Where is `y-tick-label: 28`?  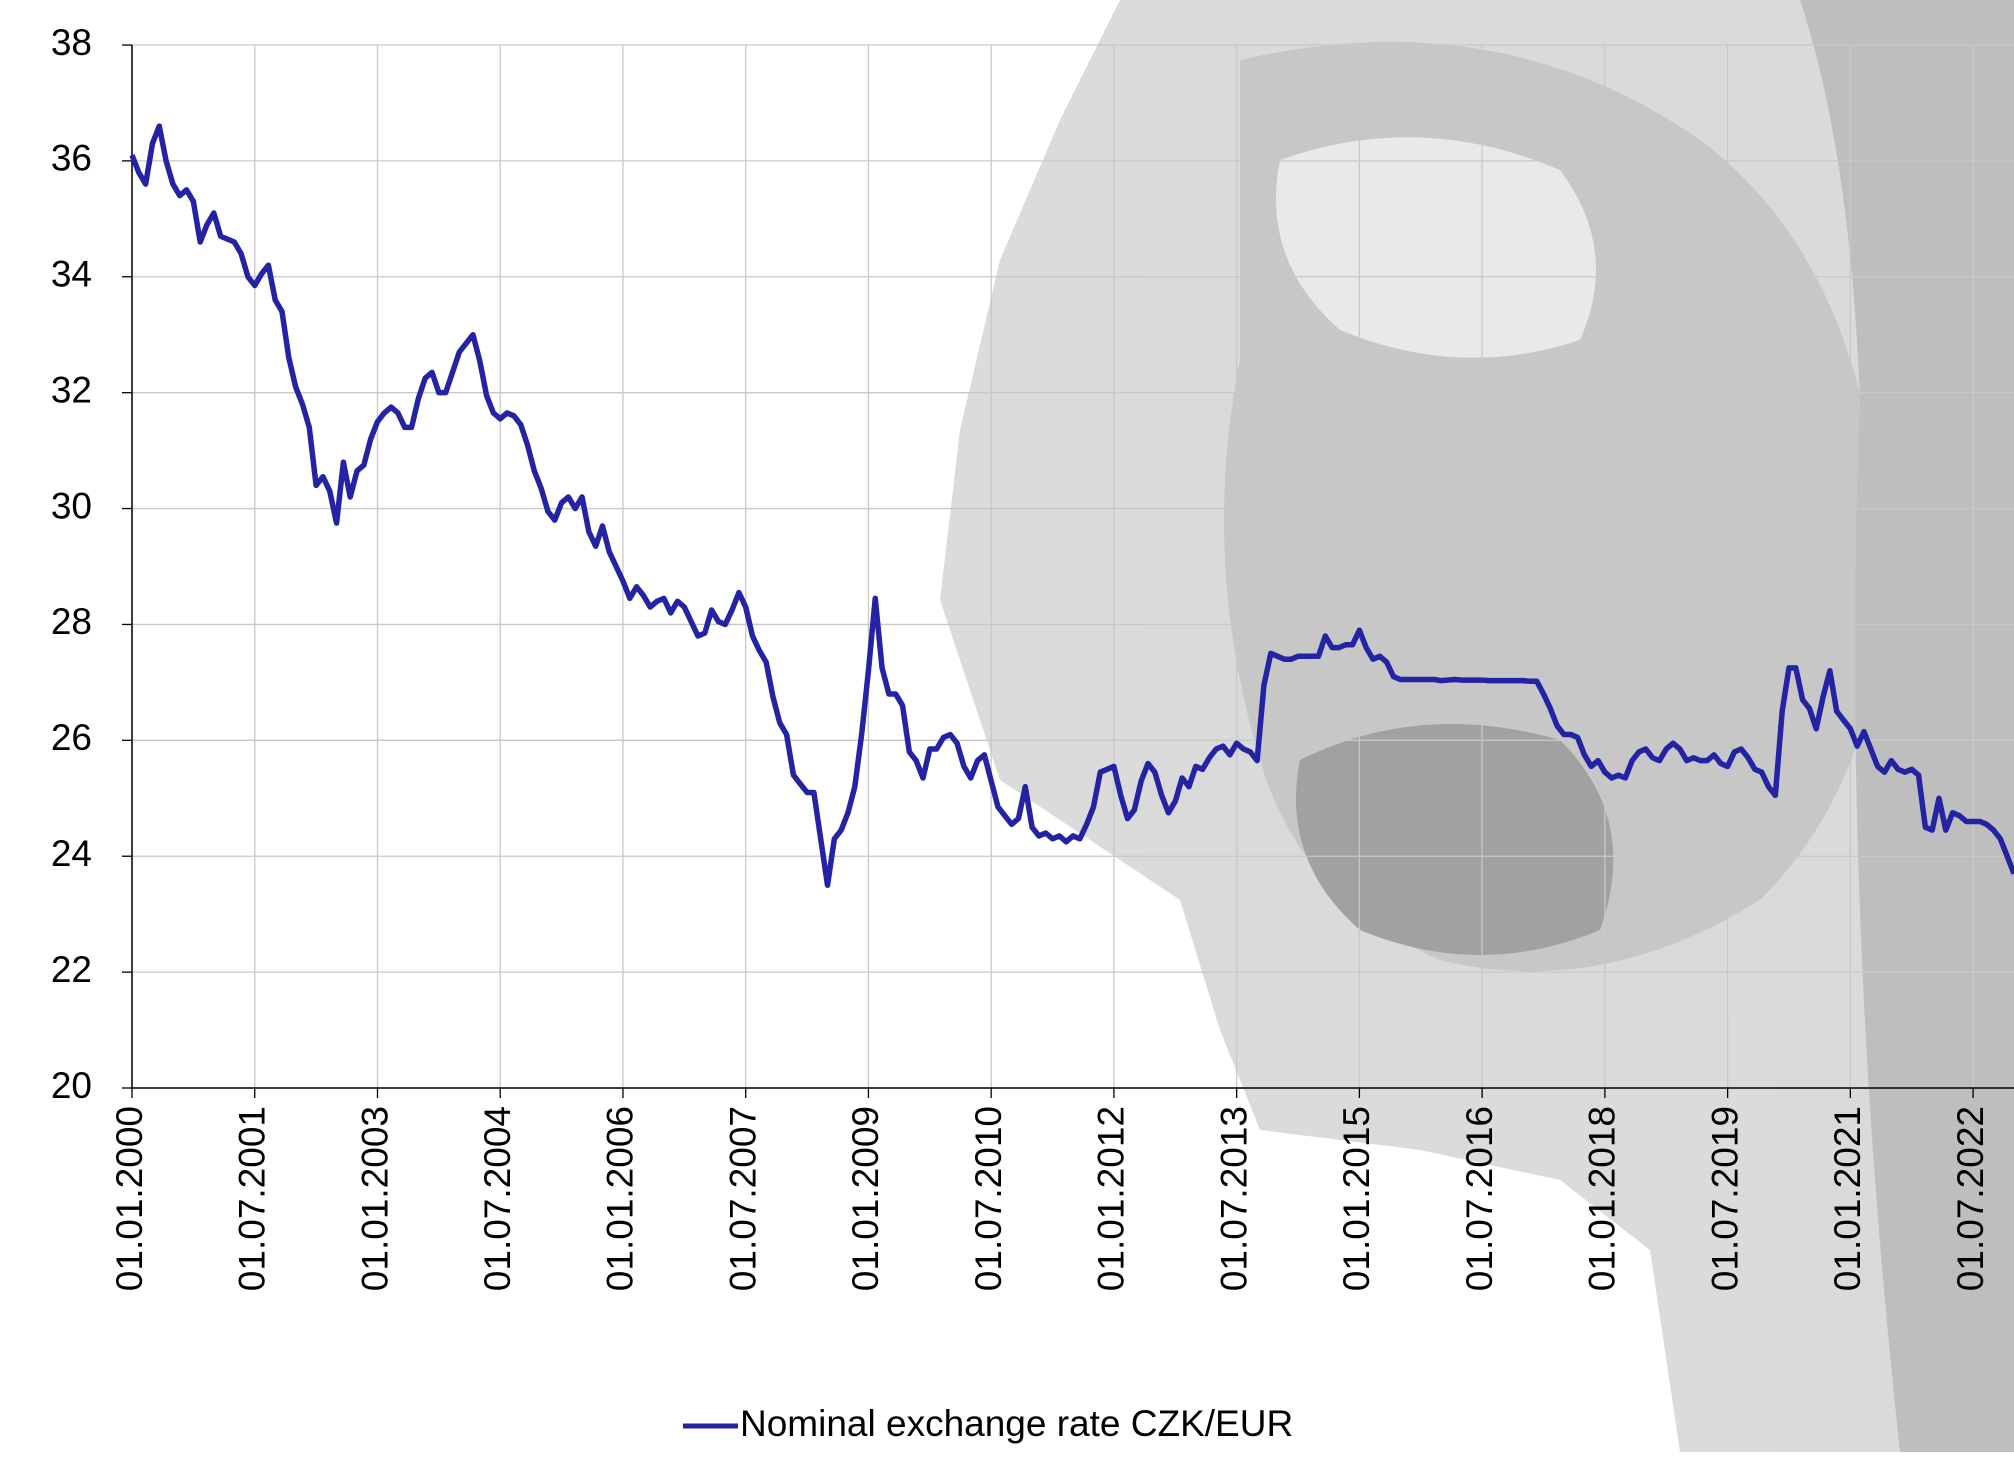
y-tick-label: 28 is located at coordinates (71, 621).